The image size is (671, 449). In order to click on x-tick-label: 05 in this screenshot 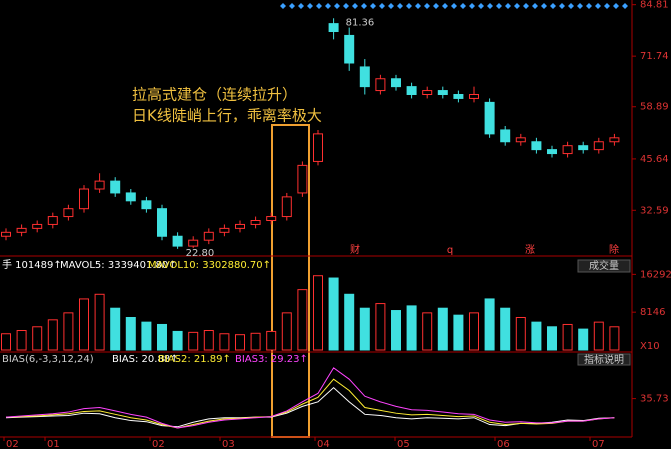, I will do `click(403, 444)`.